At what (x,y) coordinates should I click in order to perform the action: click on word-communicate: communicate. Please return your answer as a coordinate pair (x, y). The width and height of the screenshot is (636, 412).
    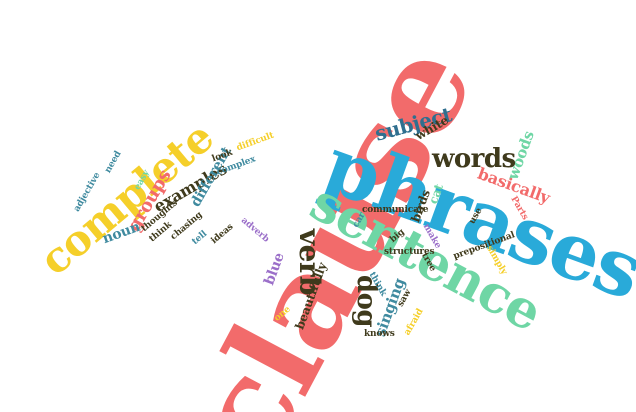
    Looking at the image, I should click on (395, 210).